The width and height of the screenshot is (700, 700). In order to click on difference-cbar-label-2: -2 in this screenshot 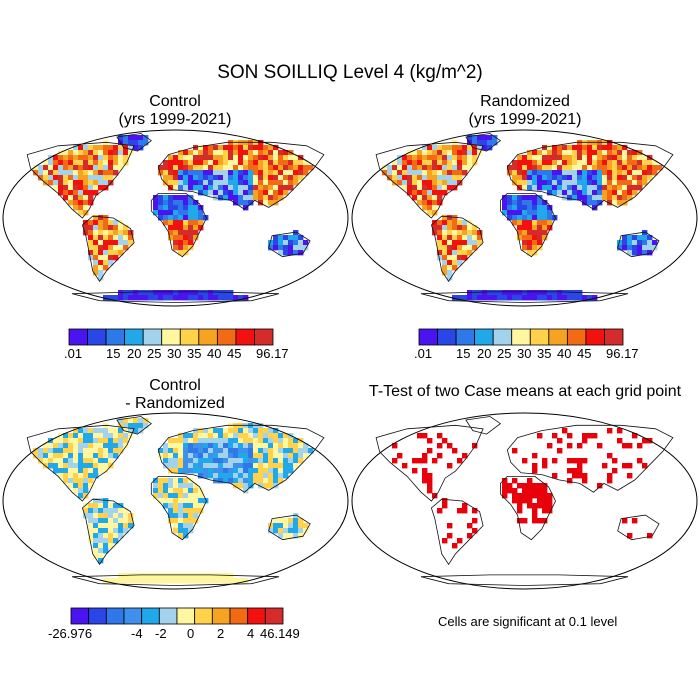, I will do `click(161, 633)`.